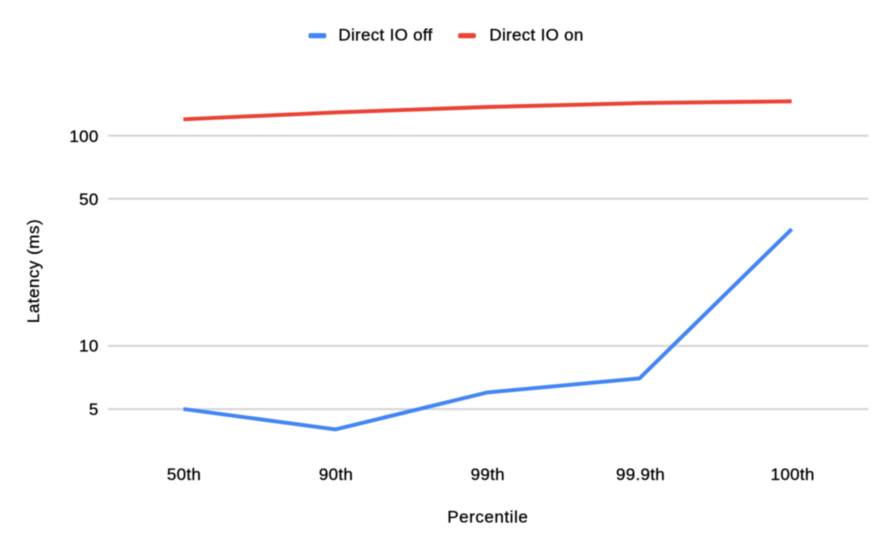  Describe the element at coordinates (83, 136) in the screenshot. I see `svg-text: 100` at that location.